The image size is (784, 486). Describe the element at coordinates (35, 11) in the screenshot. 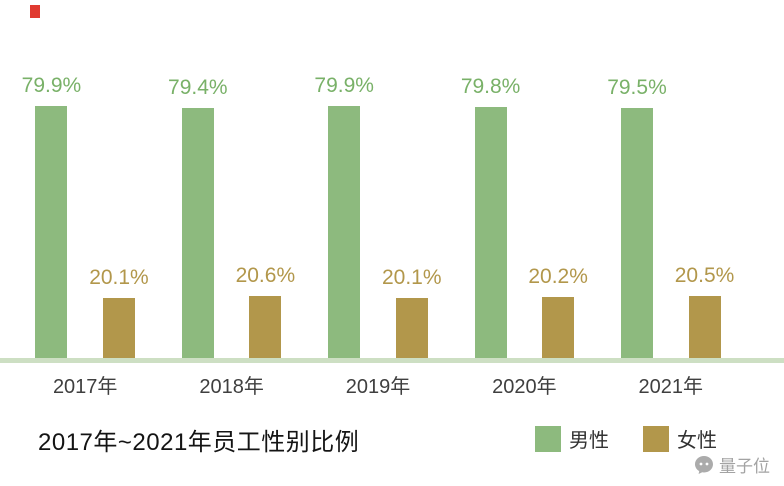

I see `red-mark-decoration` at that location.